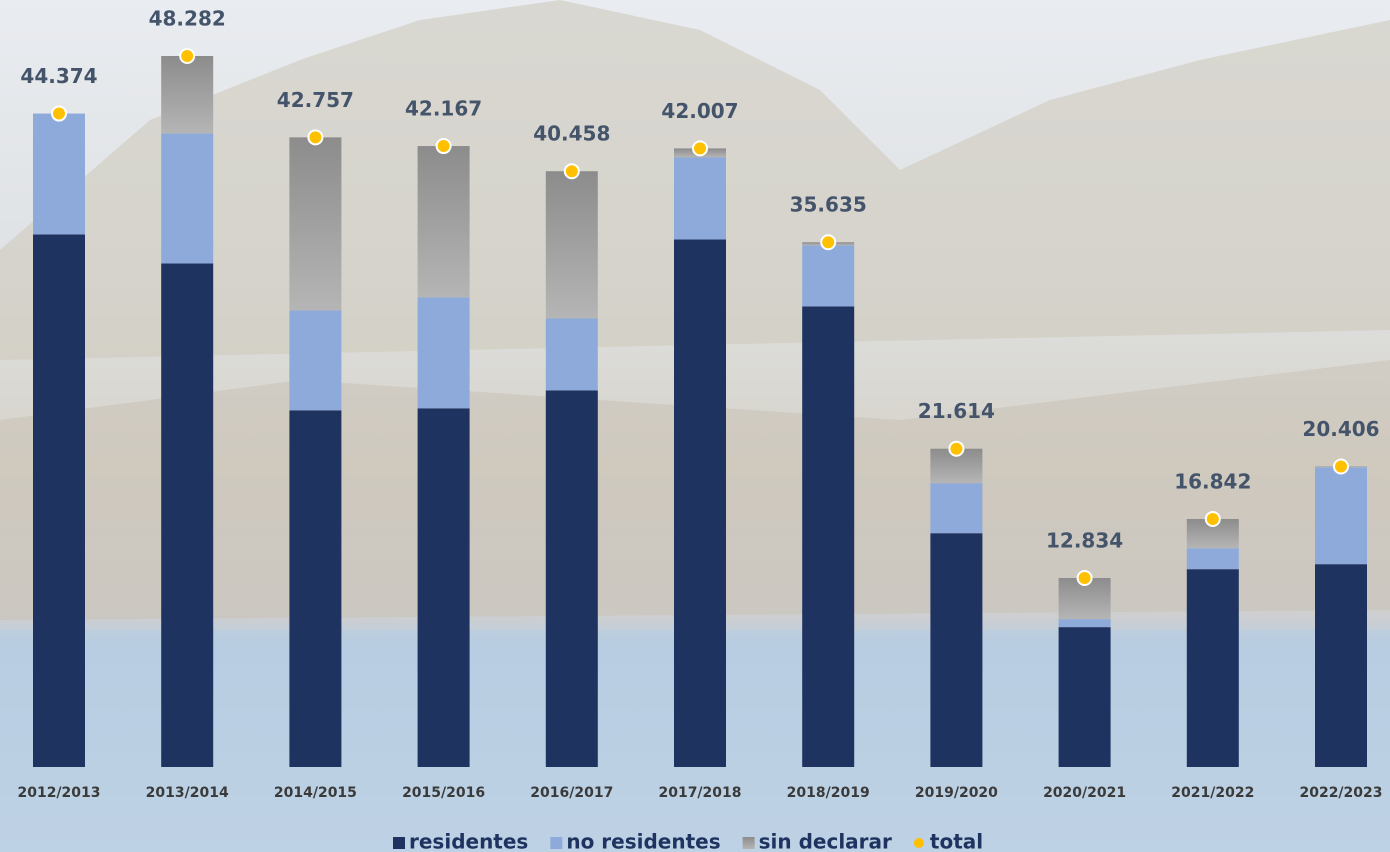  Describe the element at coordinates (825, 841) in the screenshot. I see `legend-label: sin declarar` at that location.